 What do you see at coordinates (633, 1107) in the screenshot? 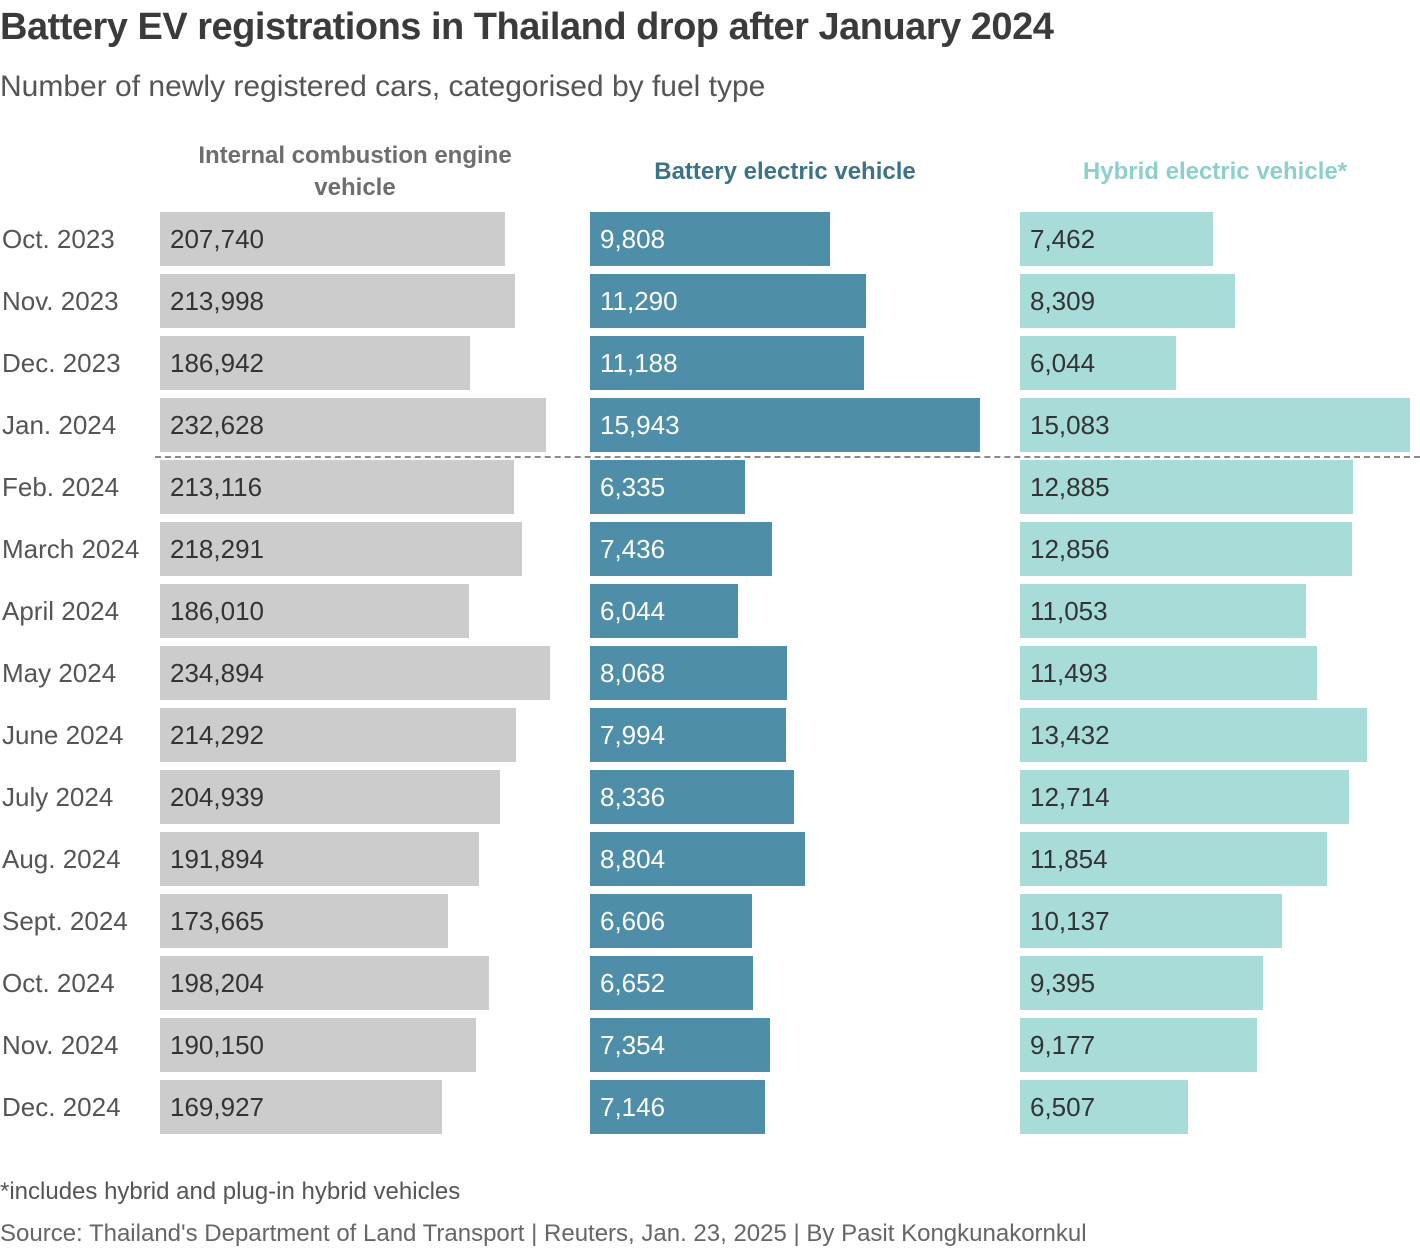
I see `bev-value-label: 7,146` at bounding box center [633, 1107].